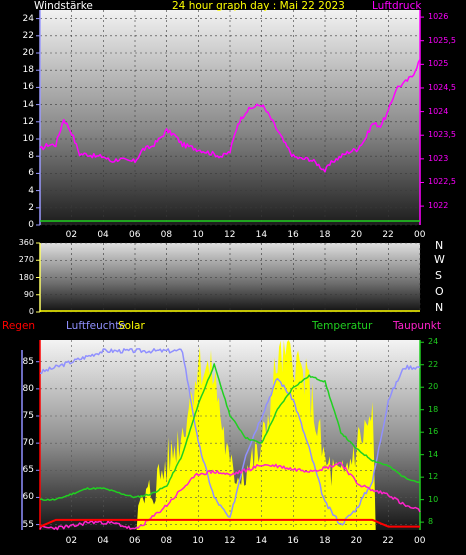 Image resolution: width=466 pixels, height=555 pixels. What do you see at coordinates (31, 207) in the screenshot?
I see `tick-label-wind-2: 2` at bounding box center [31, 207].